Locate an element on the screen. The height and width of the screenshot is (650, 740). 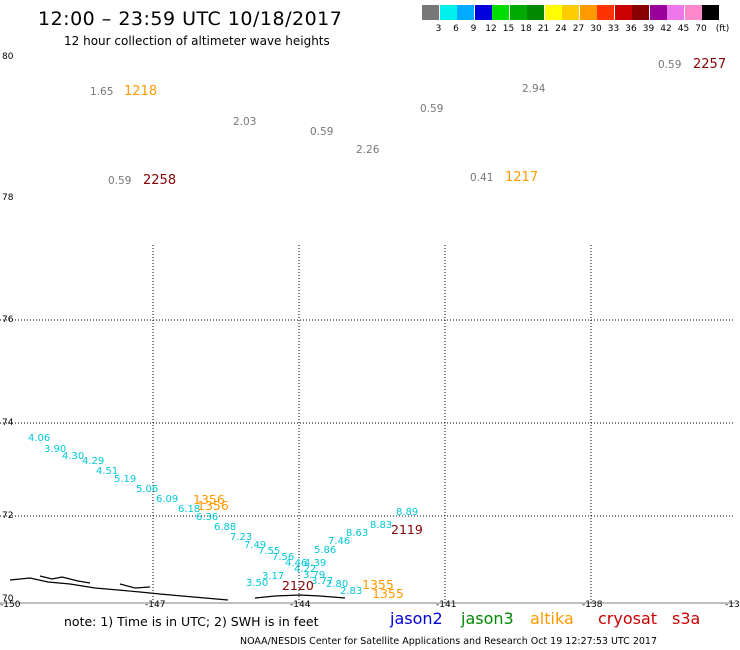
track-wave-height: 5.86 is located at coordinates (325, 550).